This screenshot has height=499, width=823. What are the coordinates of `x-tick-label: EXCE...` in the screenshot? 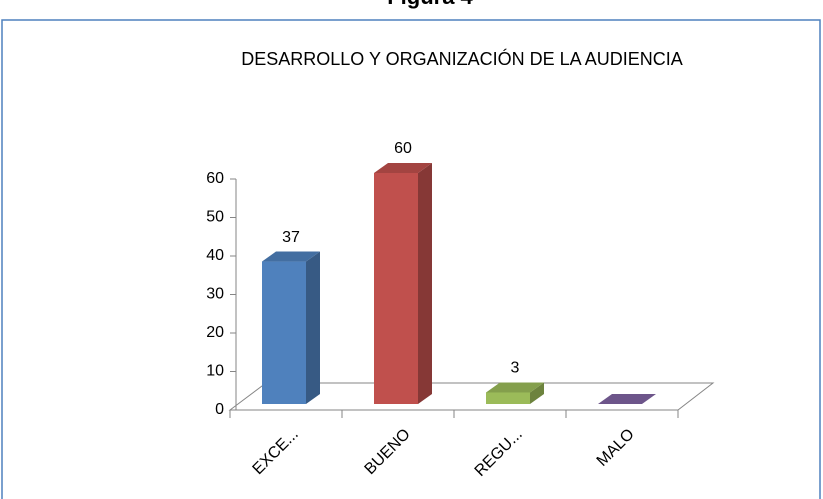 It's located at (276, 452).